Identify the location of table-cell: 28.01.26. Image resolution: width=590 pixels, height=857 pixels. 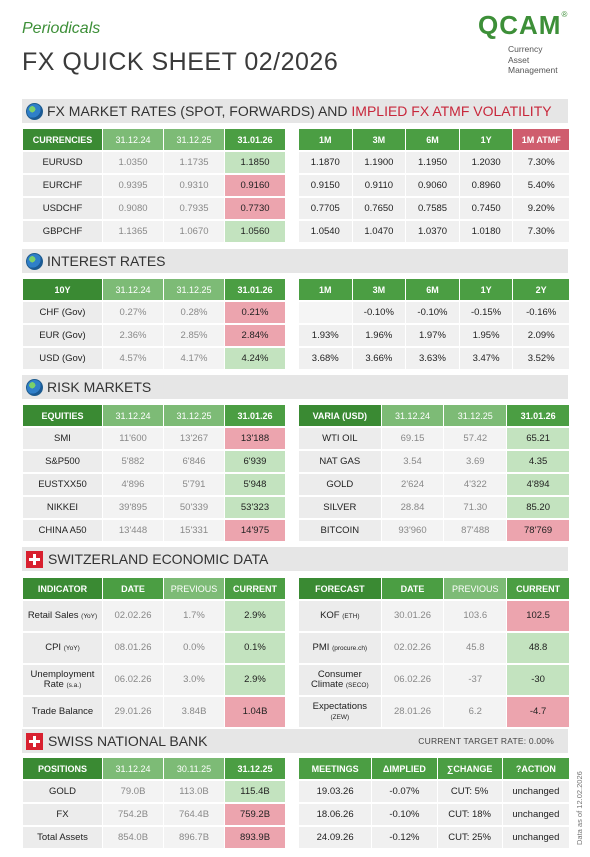
(412, 712).